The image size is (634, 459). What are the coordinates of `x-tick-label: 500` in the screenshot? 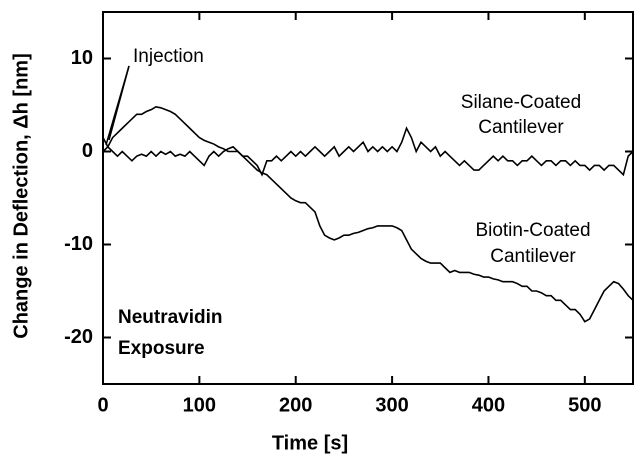 It's located at (584, 405).